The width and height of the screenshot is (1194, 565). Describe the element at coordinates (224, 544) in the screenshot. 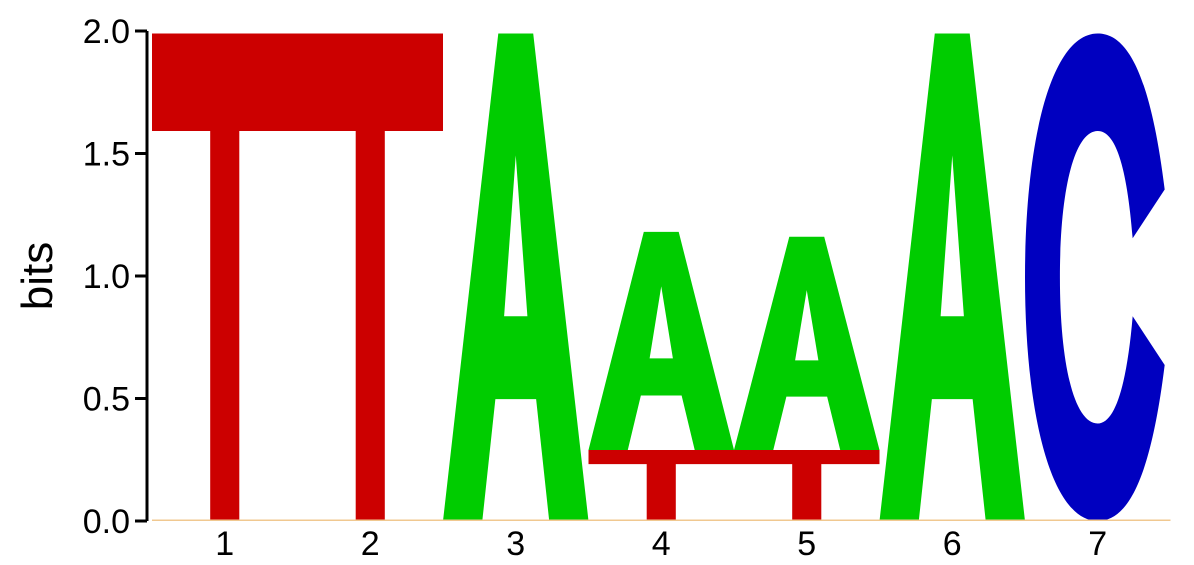

I see `x-tick-label: 1` at that location.